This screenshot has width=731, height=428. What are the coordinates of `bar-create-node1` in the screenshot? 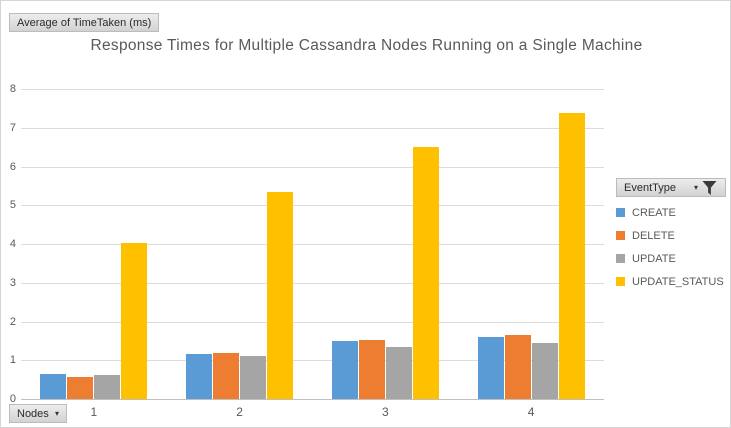 It's located at (53, 386).